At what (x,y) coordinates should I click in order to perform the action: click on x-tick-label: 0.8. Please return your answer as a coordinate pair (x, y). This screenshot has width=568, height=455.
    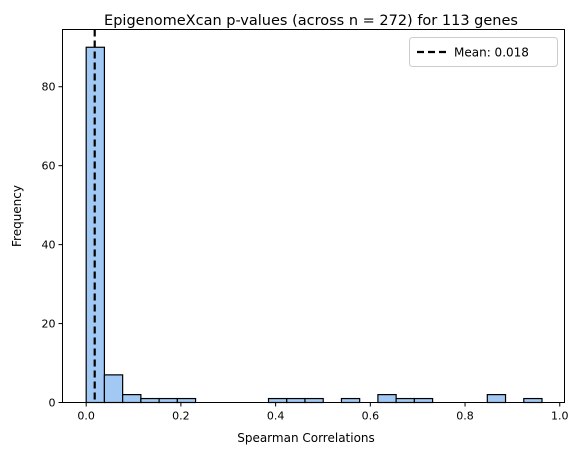
    Looking at the image, I should click on (465, 416).